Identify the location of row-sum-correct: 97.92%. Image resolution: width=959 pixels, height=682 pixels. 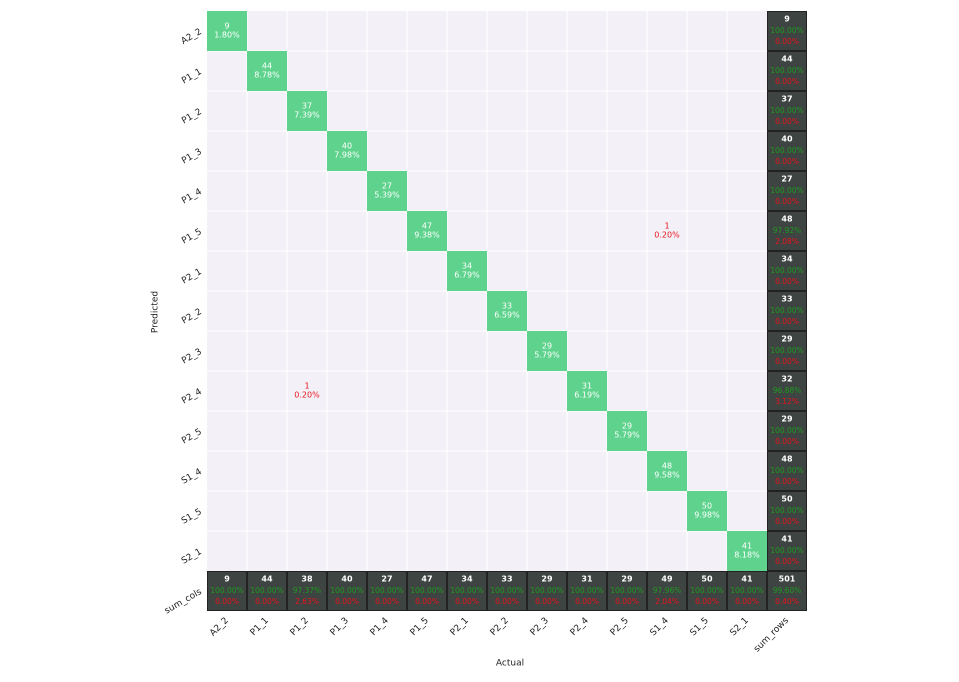
(787, 230).